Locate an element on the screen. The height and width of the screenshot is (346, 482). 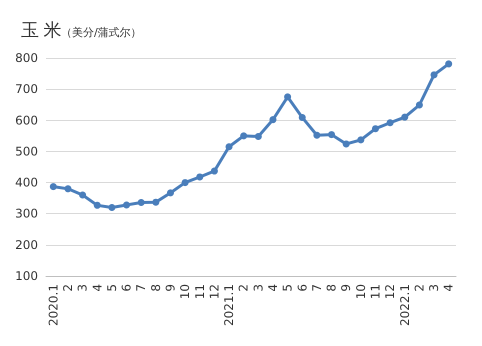
y-tick-label: 700 is located at coordinates (26, 89).